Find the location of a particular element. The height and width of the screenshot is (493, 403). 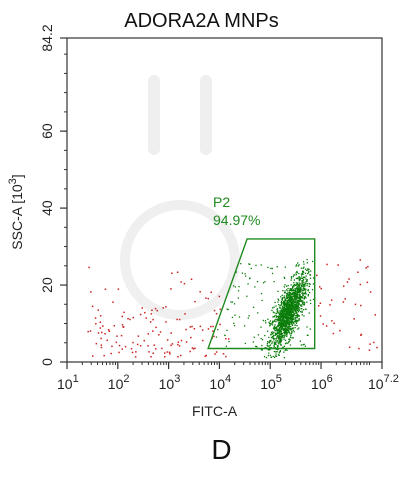

x-tick-label: 102 is located at coordinates (119, 382).